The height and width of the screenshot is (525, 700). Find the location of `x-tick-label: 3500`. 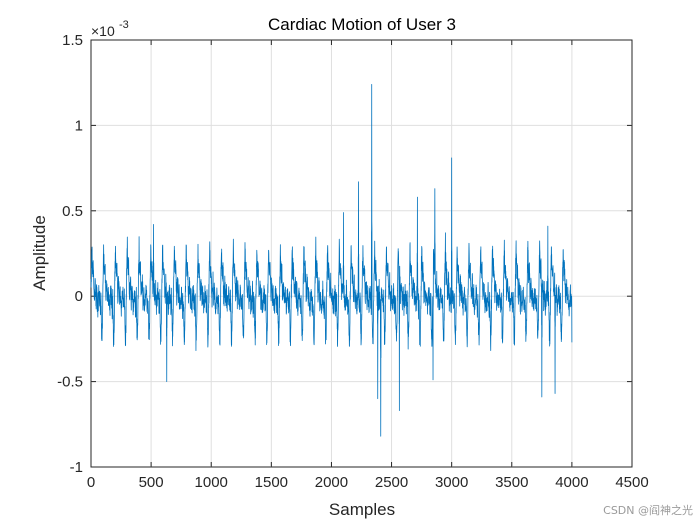

x-tick-label: 3500 is located at coordinates (511, 482).